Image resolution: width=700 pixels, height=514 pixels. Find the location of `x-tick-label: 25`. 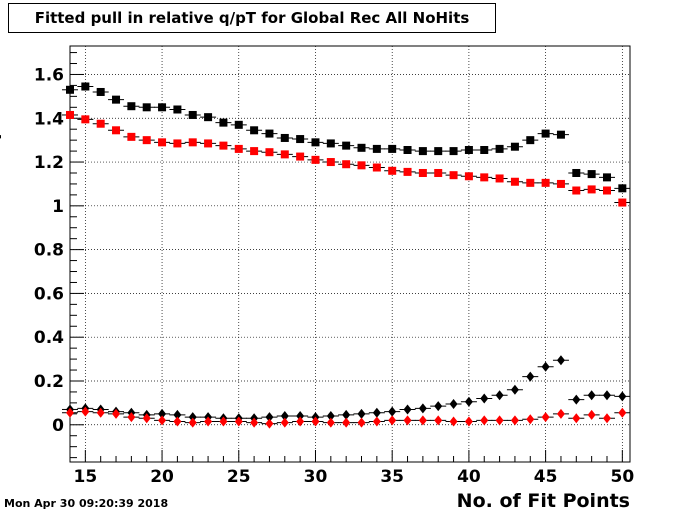

x-tick-label: 25 is located at coordinates (239, 477).